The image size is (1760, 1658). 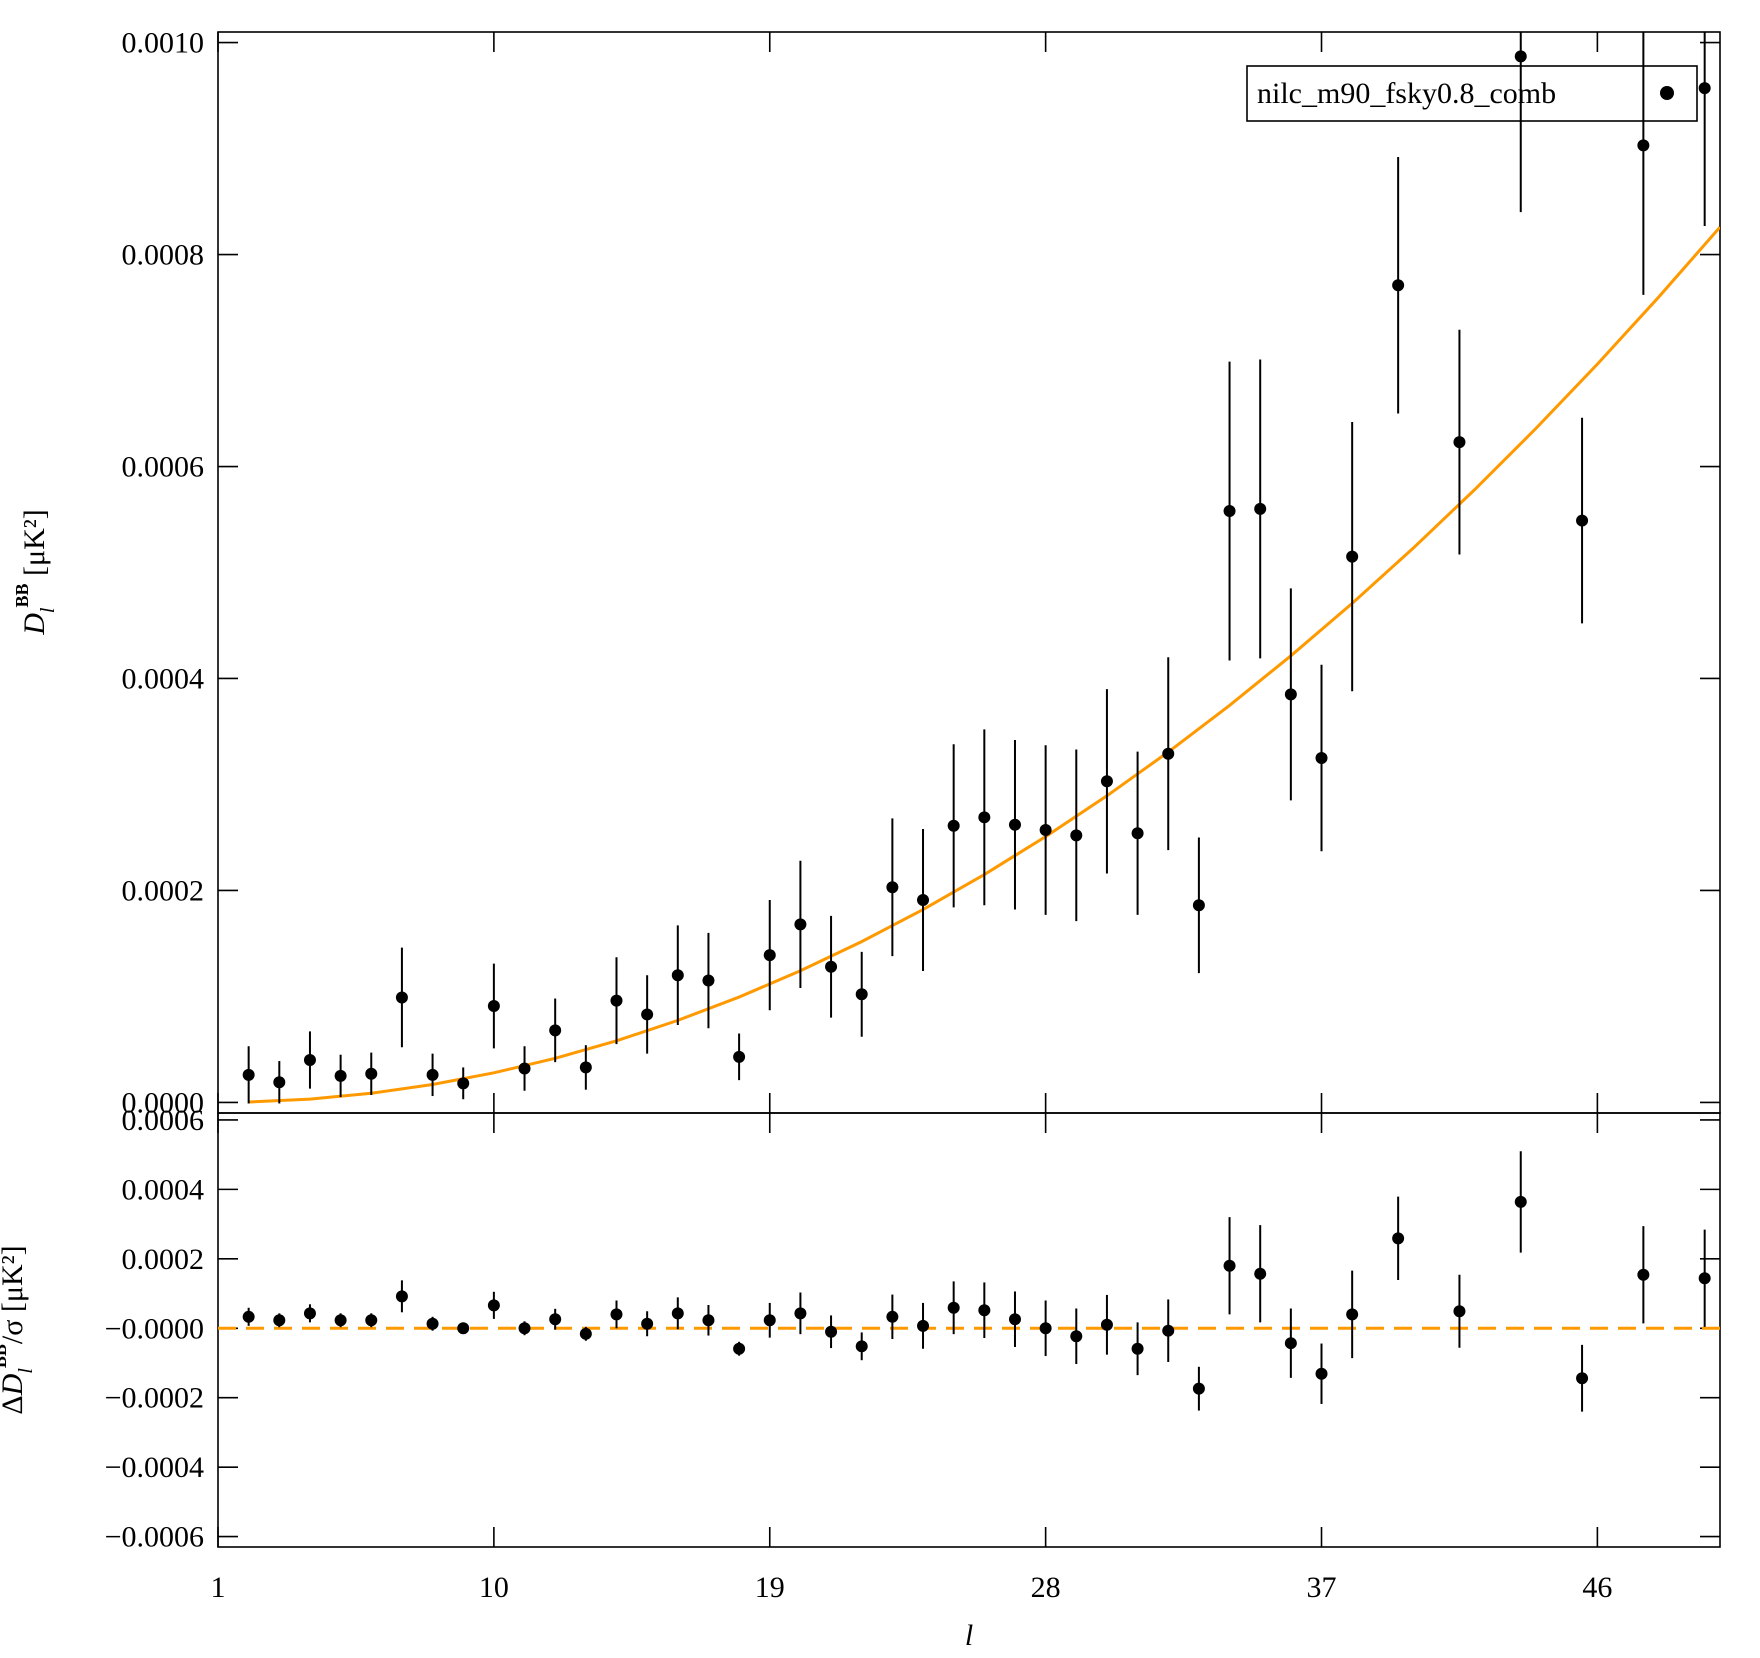 I want to click on legend-label: nilc_m90_fsky0.8_comb, so click(x=1406, y=93).